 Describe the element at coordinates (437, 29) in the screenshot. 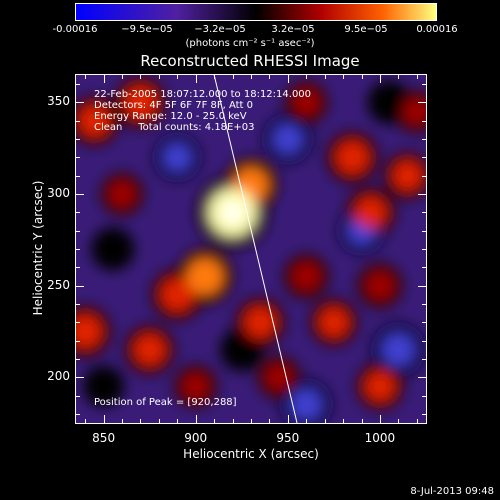

I see `colorbar-tick-label: 0.00016` at that location.